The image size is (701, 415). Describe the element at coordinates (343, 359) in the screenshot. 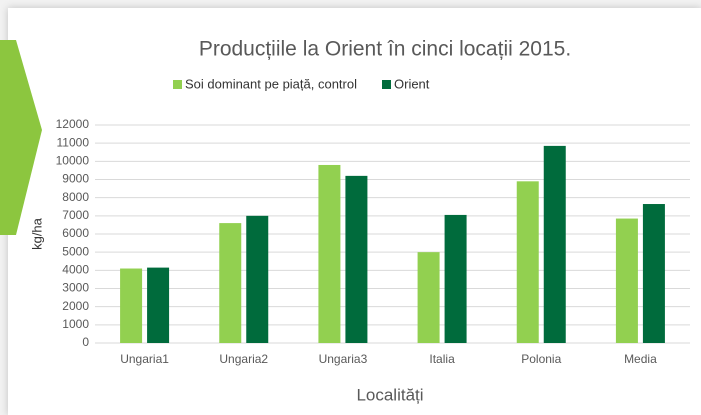

I see `x-tick-label: Ungaria3` at that location.